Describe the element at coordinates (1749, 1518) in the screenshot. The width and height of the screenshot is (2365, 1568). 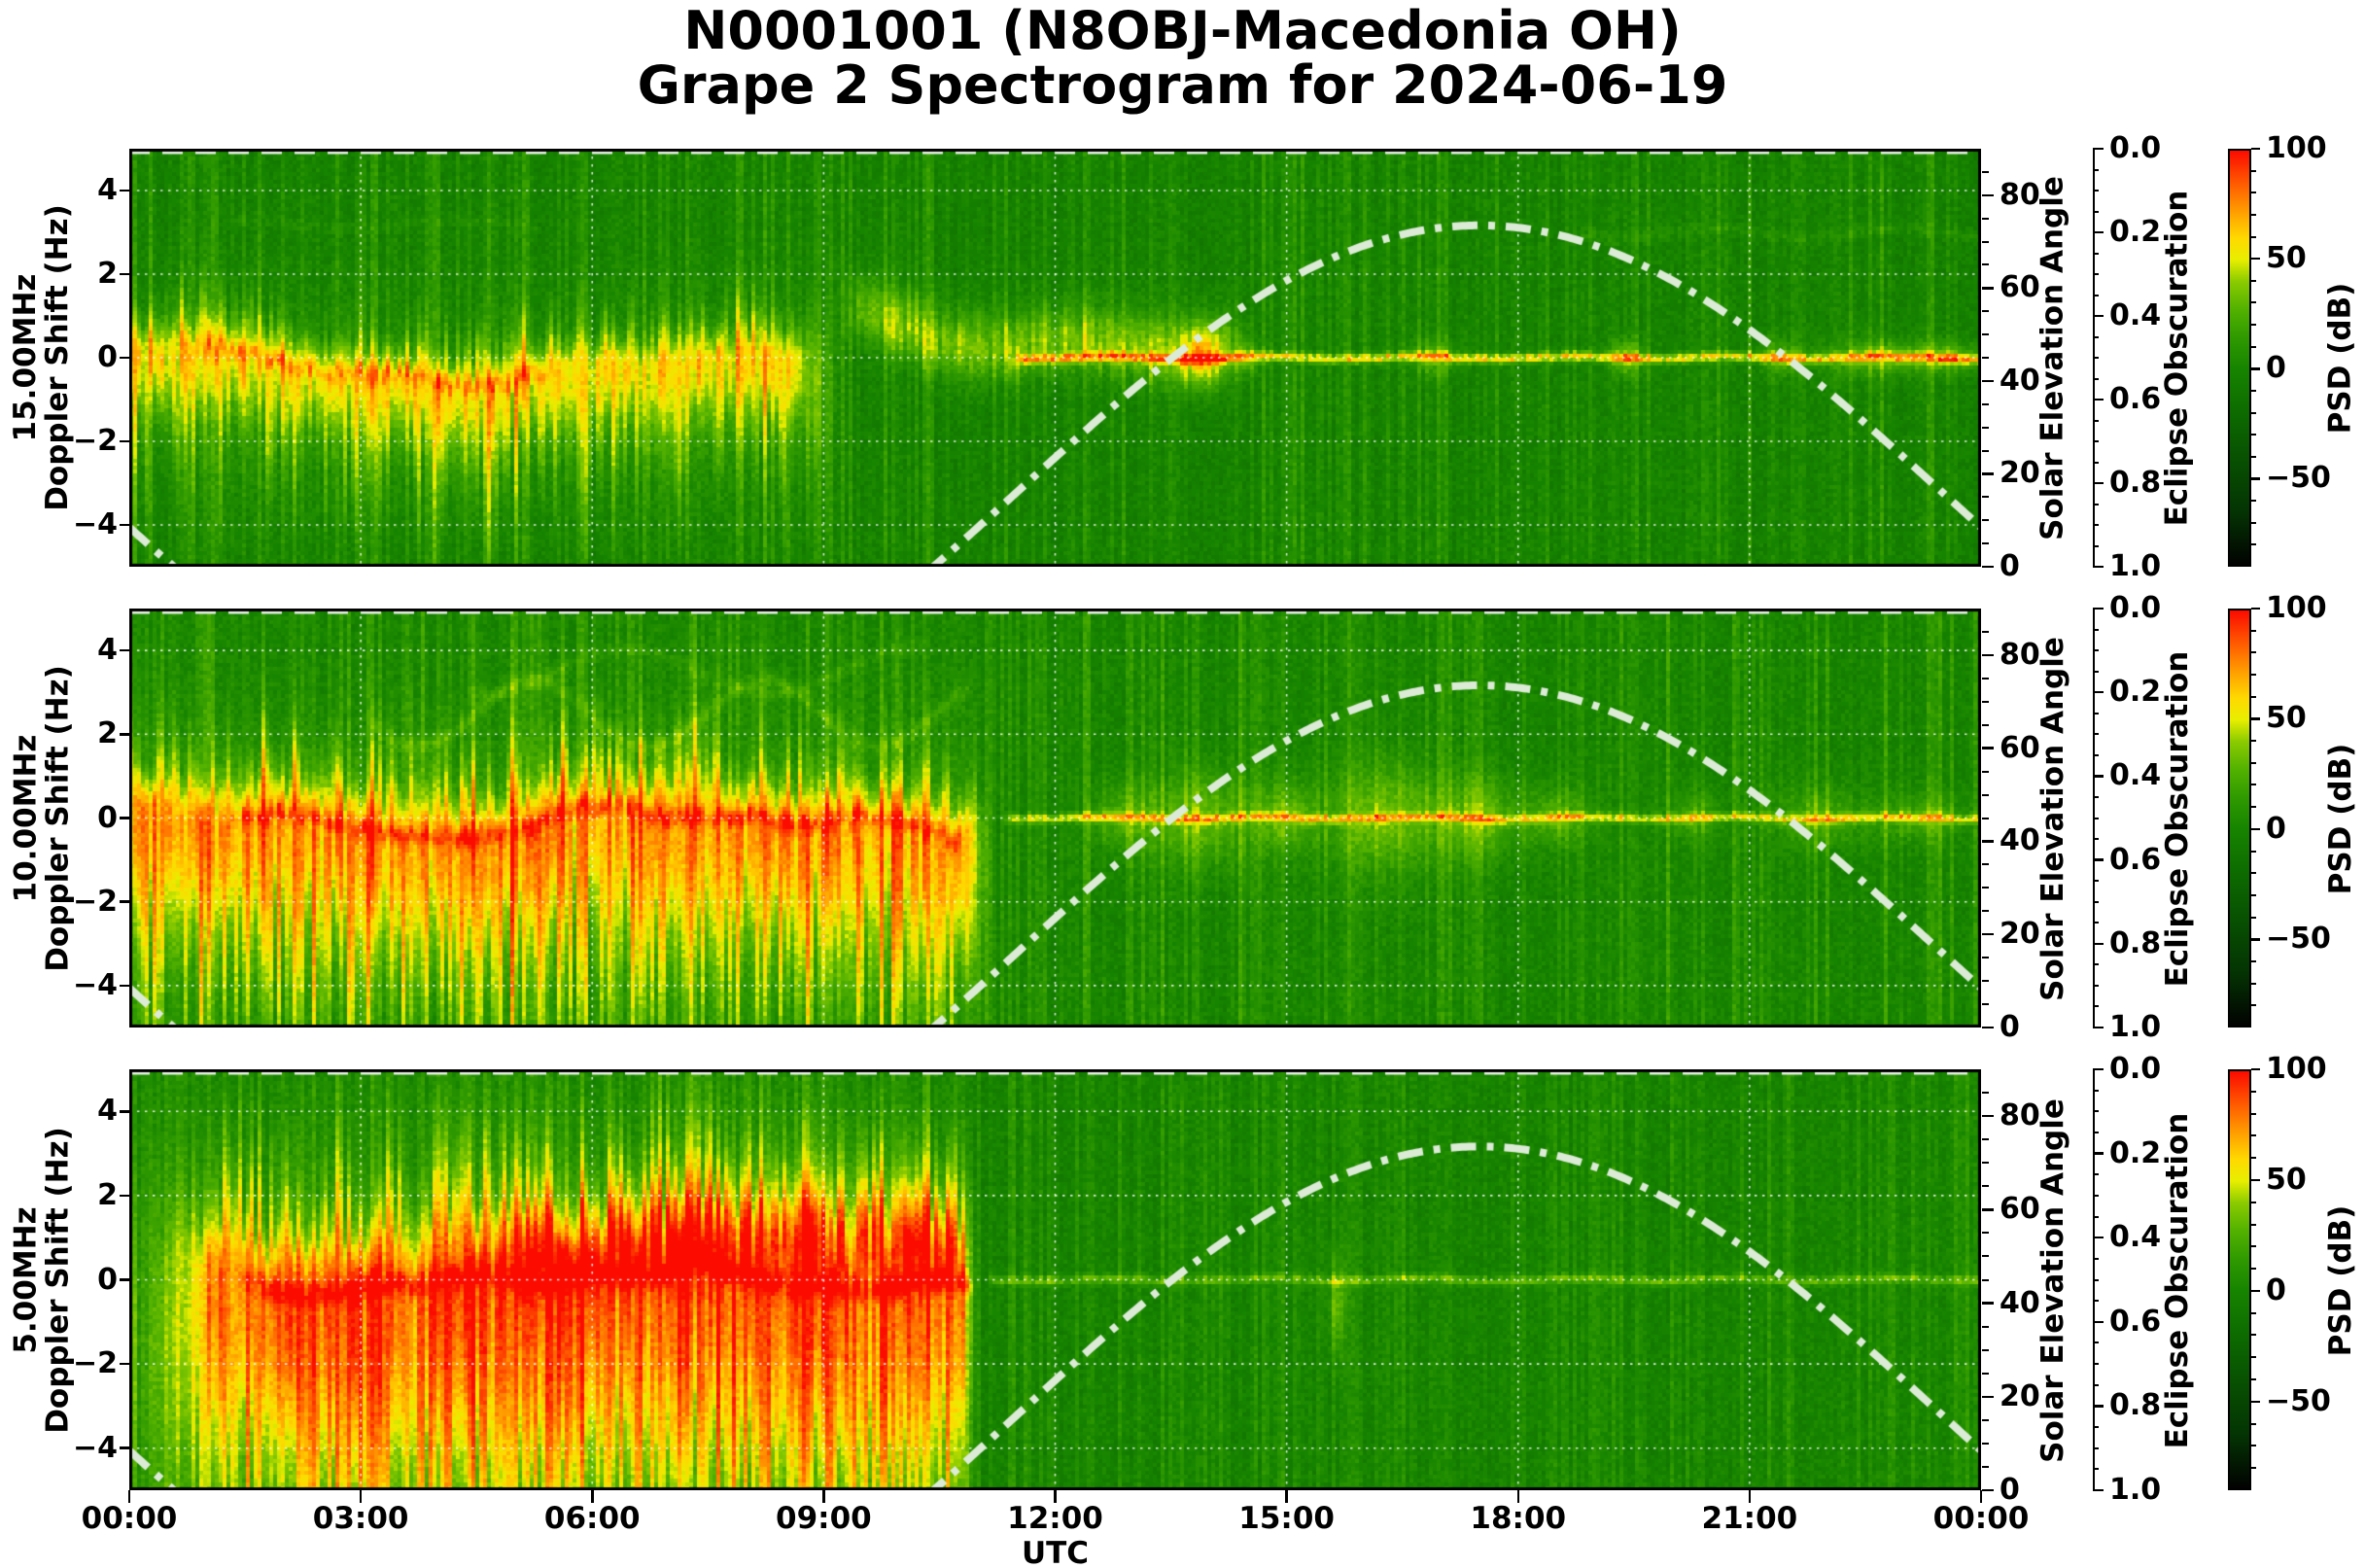
I see `utc-tick-label: 21:00` at that location.